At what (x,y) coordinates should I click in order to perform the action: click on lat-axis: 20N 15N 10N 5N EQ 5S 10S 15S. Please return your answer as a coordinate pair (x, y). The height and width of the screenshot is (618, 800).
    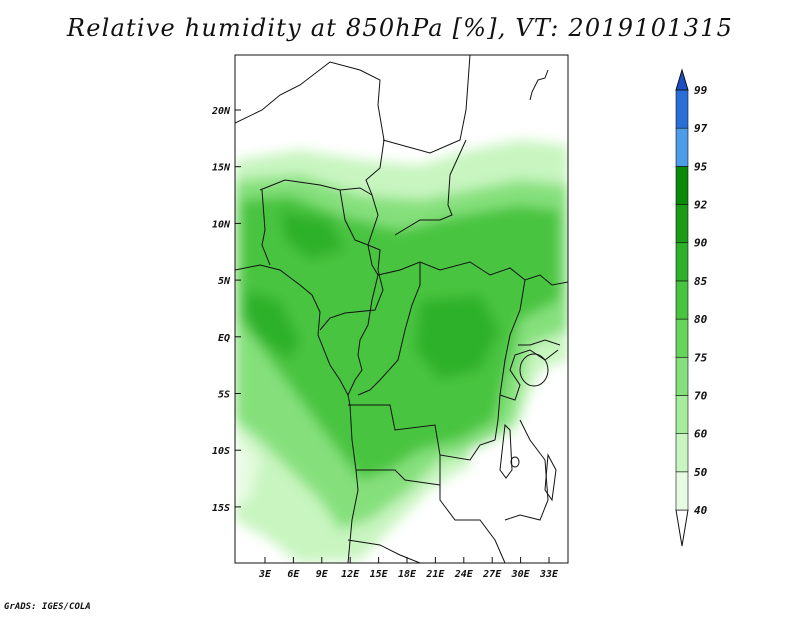
    Looking at the image, I should click on (226, 310).